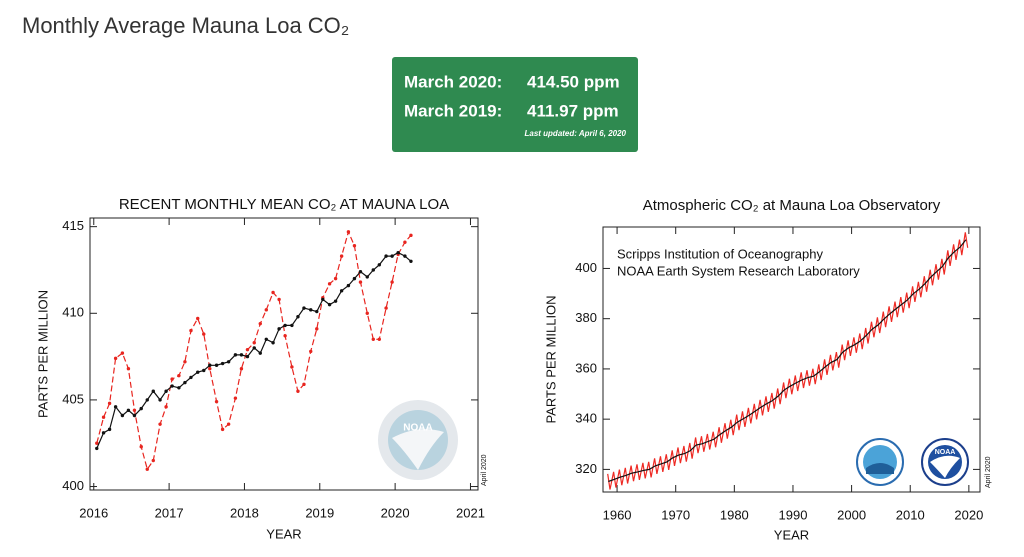 This screenshot has width=1024, height=557. What do you see at coordinates (73, 312) in the screenshot?
I see `y-tick-label: 410` at bounding box center [73, 312].